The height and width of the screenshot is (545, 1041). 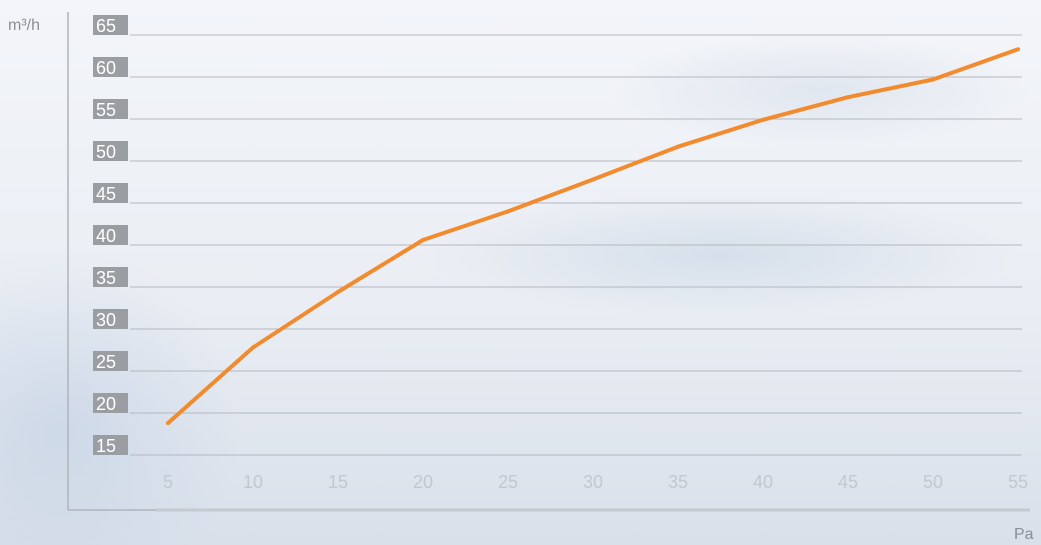 I want to click on y-tick-labels: 15 20 25 30 35 40 45 50 55 60 65, so click(x=110, y=235).